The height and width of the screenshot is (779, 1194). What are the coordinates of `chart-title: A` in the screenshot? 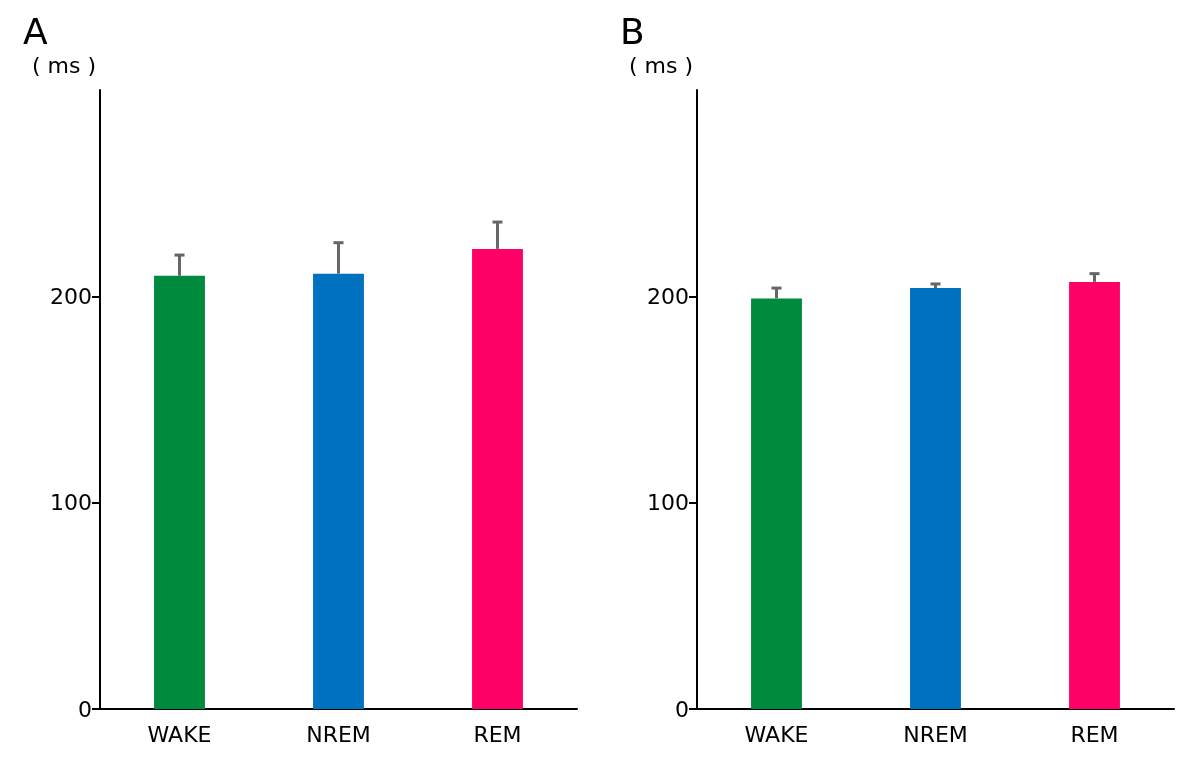 It's located at (35, 31).